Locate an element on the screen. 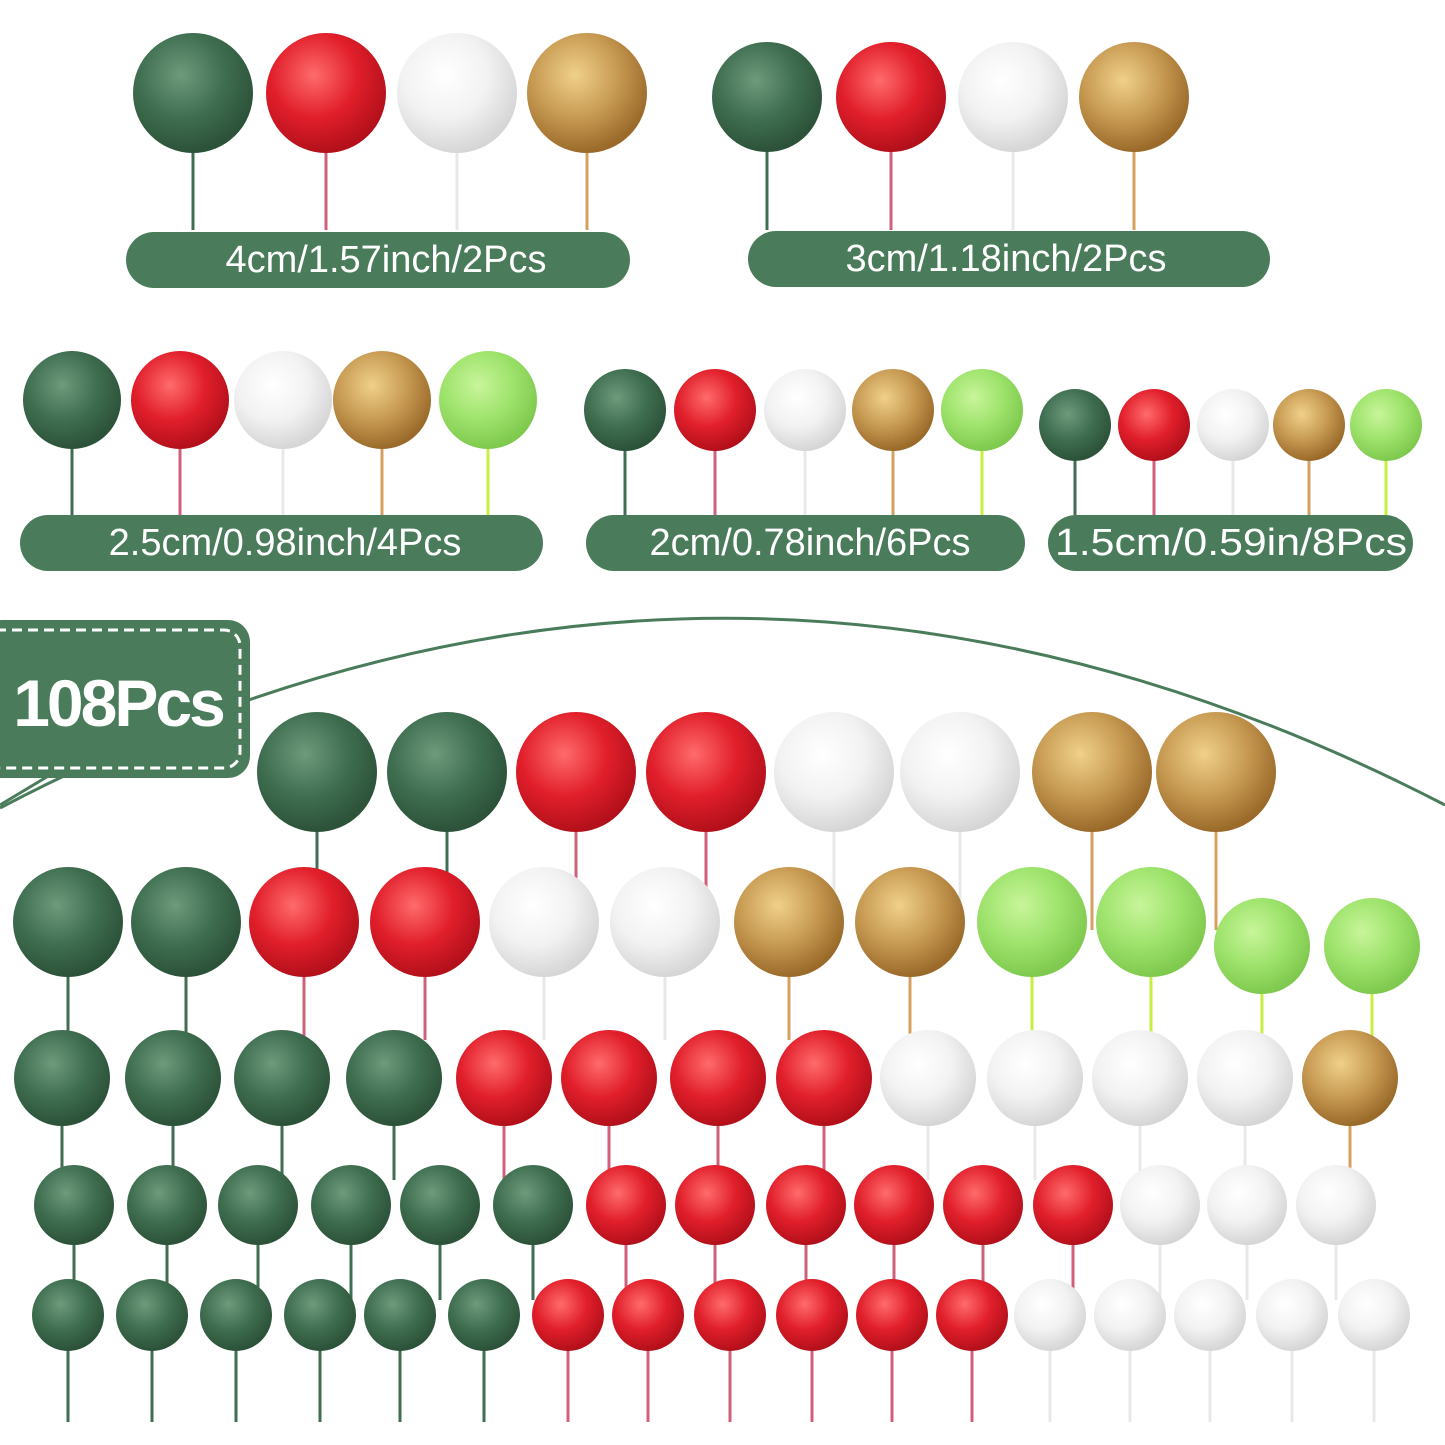 The width and height of the screenshot is (1445, 1445). size-label-4cm: 4cm/1.57inch/2Pcs is located at coordinates (378, 260).